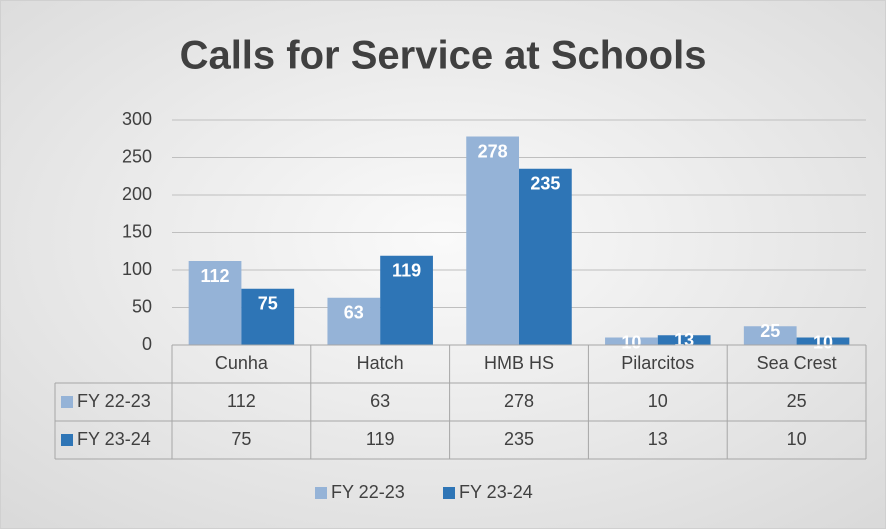 The height and width of the screenshot is (529, 886). Describe the element at coordinates (137, 194) in the screenshot. I see `y-tick-label: 200` at that location.